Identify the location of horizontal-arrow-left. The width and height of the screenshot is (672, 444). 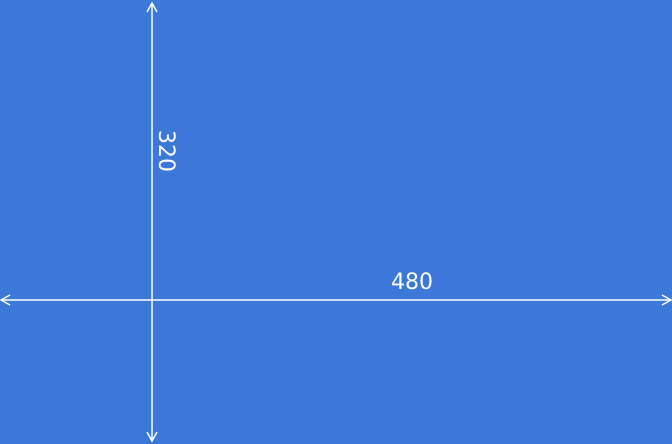
(5, 300).